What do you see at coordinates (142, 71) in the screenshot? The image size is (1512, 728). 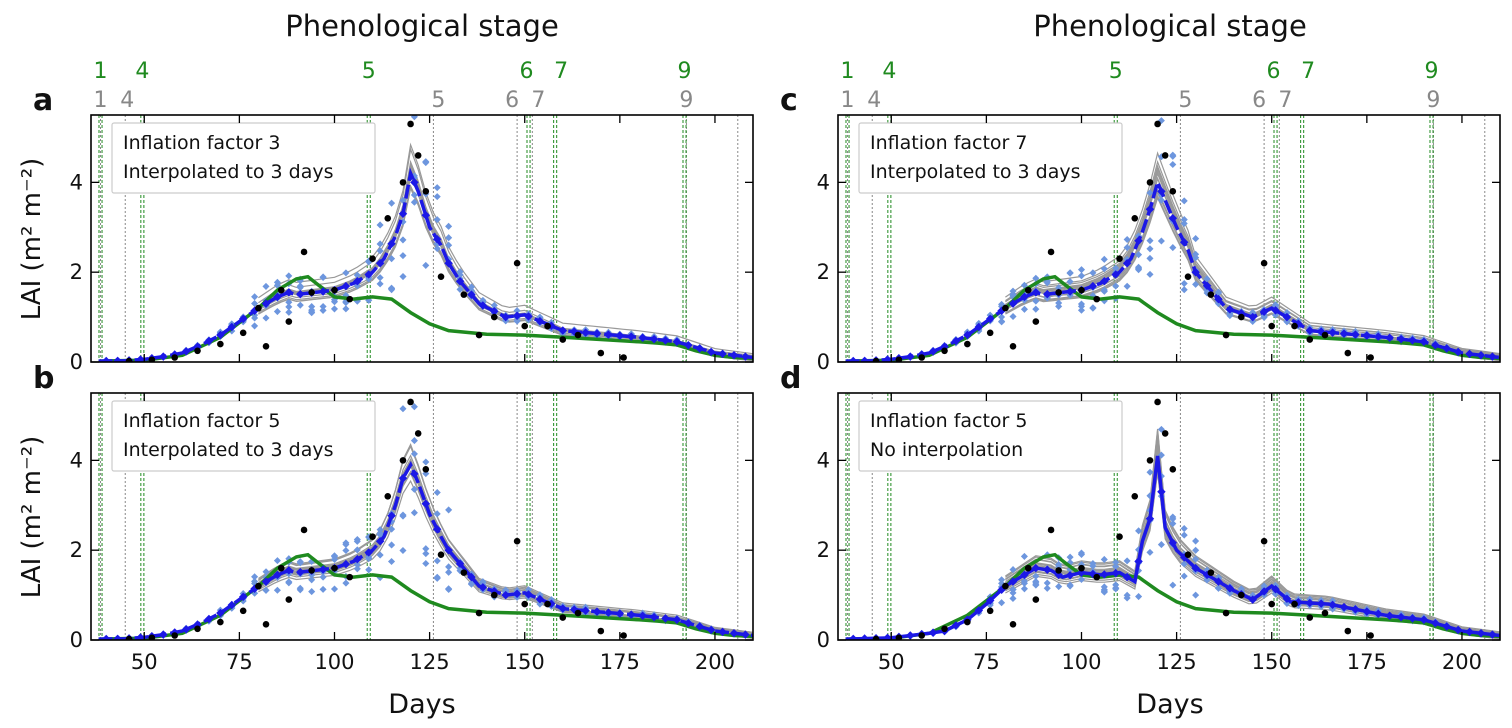 I see `stage-label-simulated: 4` at bounding box center [142, 71].